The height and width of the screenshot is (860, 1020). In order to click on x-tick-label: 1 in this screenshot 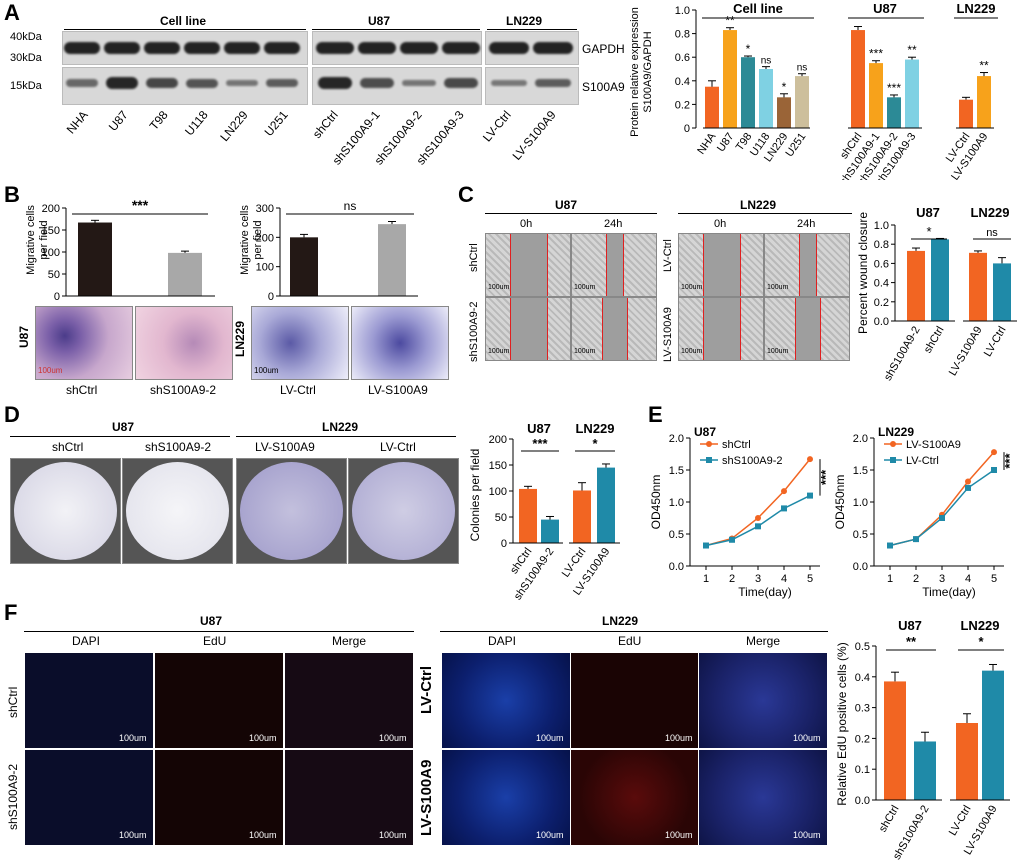, I will do `click(706, 579)`.